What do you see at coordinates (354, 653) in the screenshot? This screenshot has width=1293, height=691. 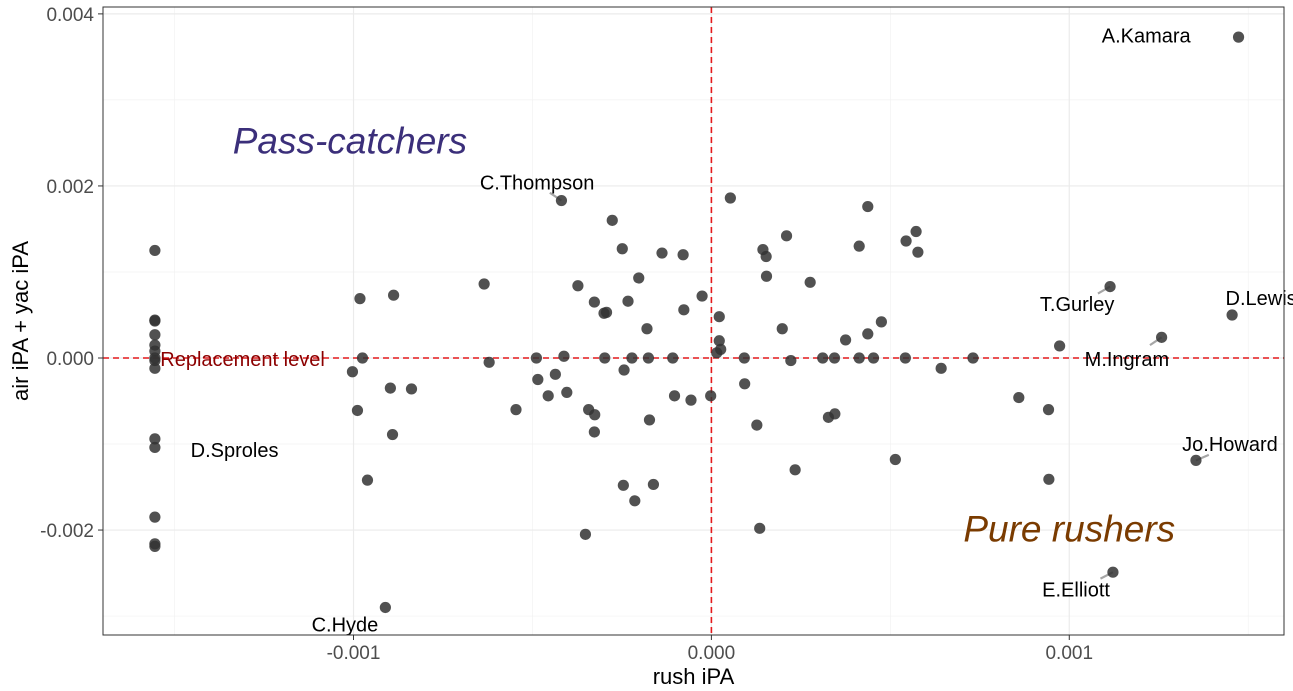 I see `x-tick-label: -0.001` at bounding box center [354, 653].